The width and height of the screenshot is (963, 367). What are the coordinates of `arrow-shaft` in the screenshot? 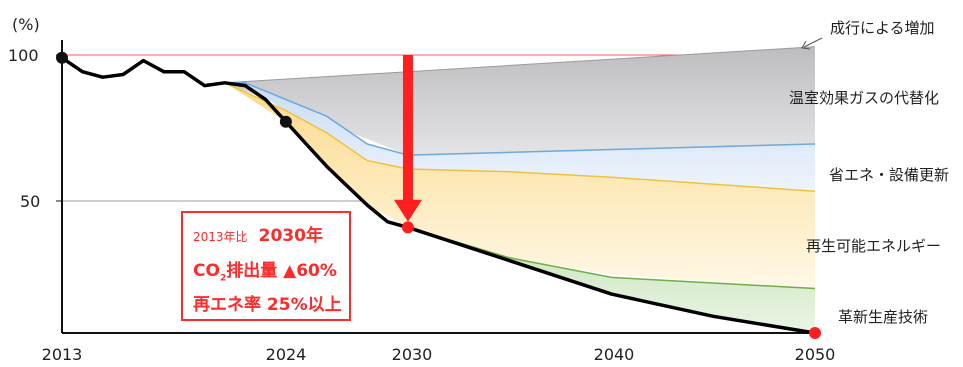 It's located at (407, 128).